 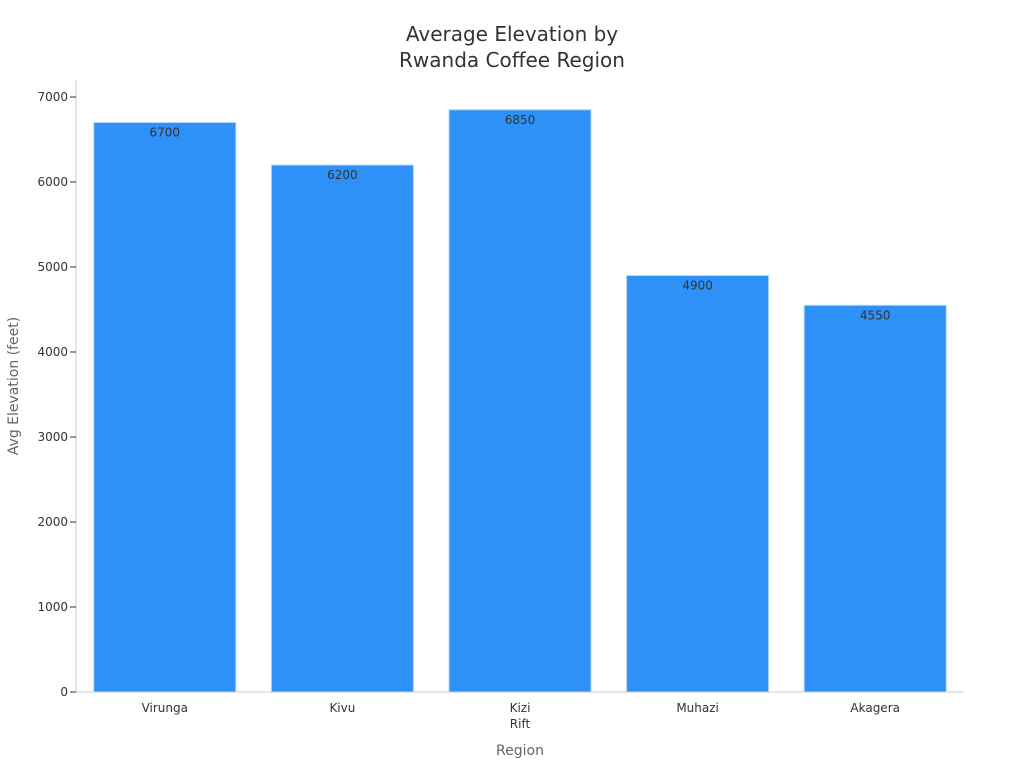 What do you see at coordinates (697, 286) in the screenshot?
I see `data-label-3: 4900` at bounding box center [697, 286].